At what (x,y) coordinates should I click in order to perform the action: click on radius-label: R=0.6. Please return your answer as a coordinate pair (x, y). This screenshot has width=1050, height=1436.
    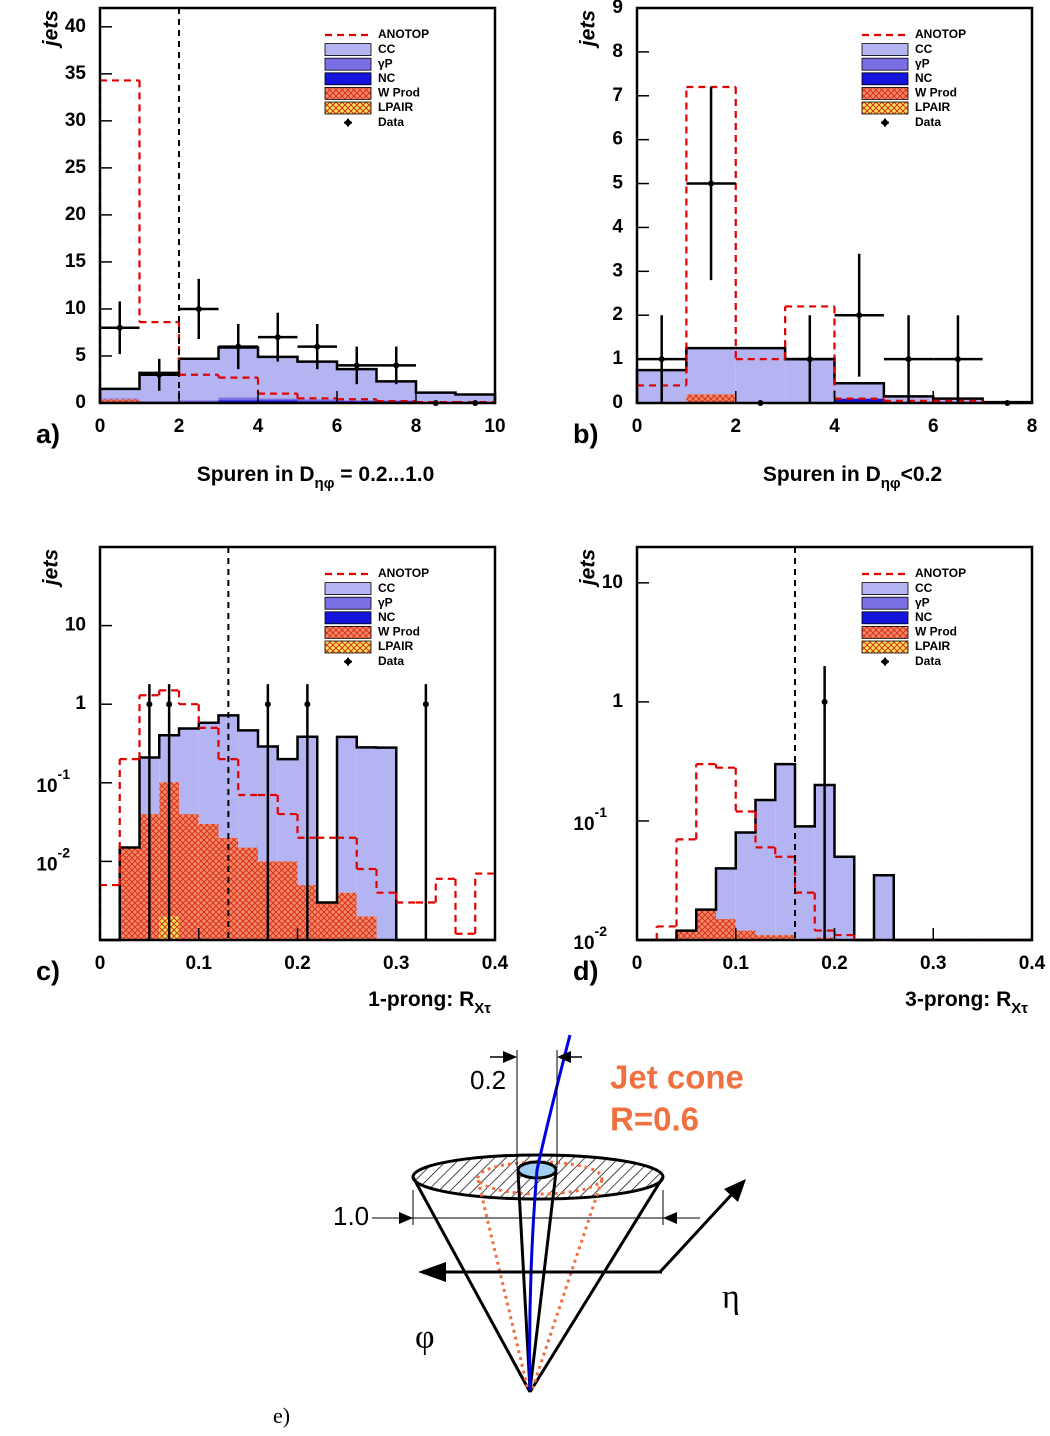
    Looking at the image, I should click on (654, 1119).